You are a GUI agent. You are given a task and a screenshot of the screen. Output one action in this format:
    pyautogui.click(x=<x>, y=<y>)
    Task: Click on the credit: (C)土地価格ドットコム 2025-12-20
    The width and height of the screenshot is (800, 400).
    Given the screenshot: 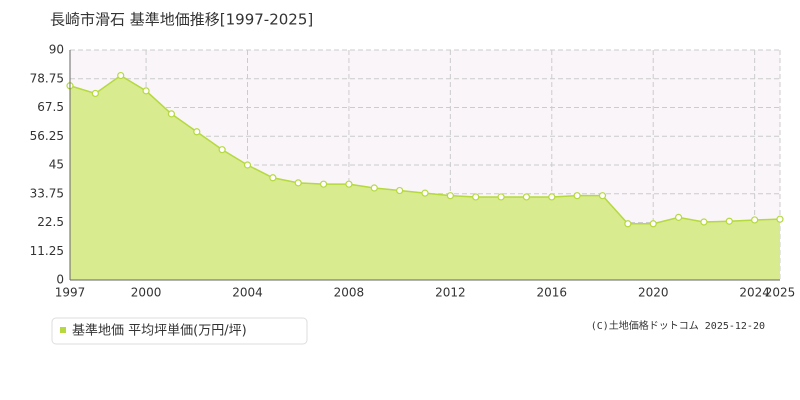 What is the action you would take?
    pyautogui.click(x=678, y=325)
    